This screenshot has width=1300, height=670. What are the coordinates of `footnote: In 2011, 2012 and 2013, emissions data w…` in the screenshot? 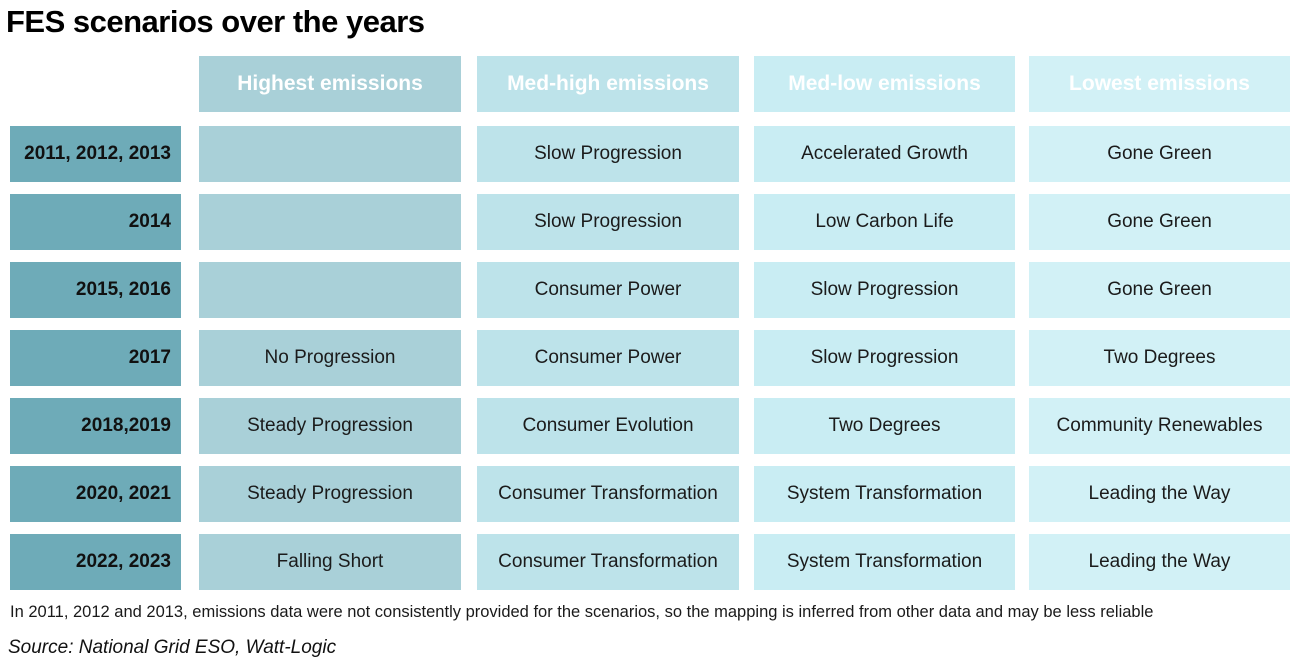 It's located at (582, 612).